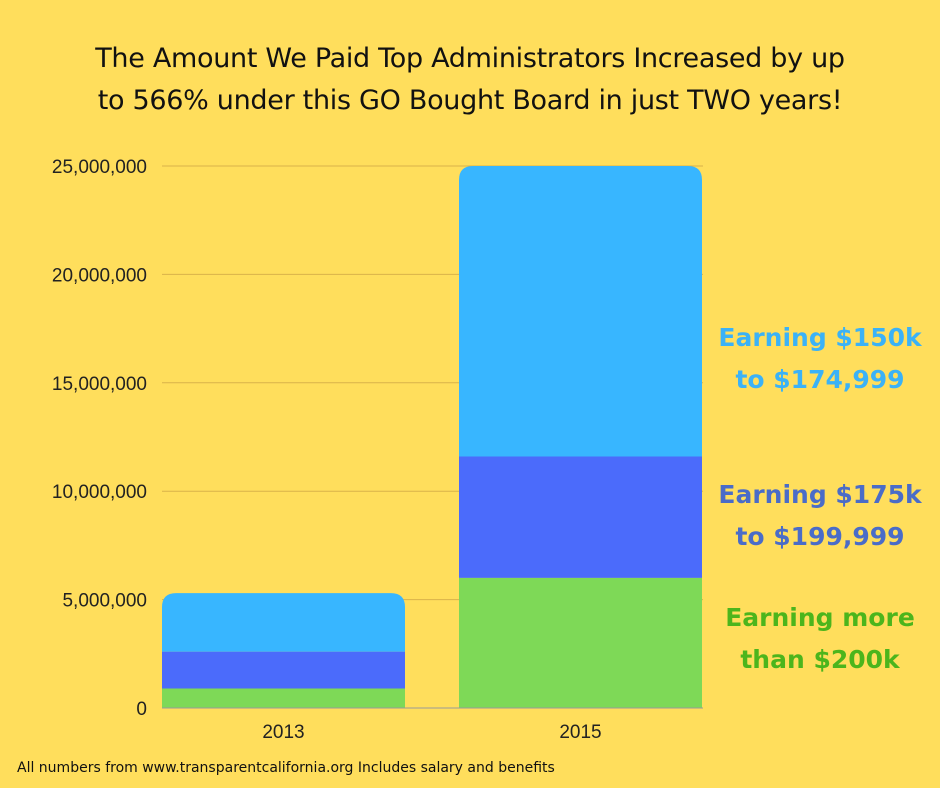 The image size is (940, 788). What do you see at coordinates (99, 492) in the screenshot?
I see `y-tick-label: 10,000,000` at bounding box center [99, 492].